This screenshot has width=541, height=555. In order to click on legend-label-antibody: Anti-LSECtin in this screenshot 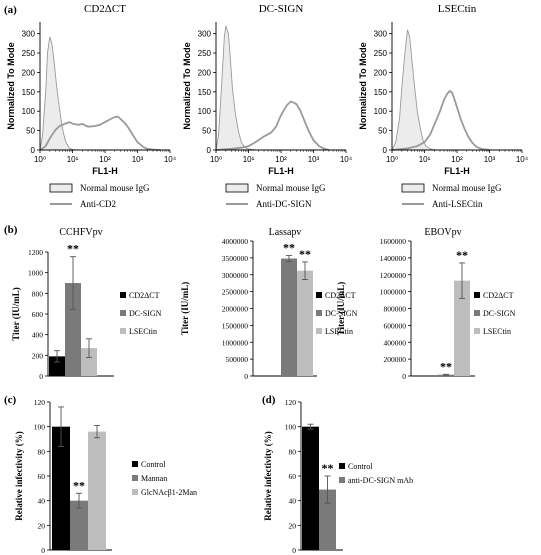, I will do `click(457, 204)`.